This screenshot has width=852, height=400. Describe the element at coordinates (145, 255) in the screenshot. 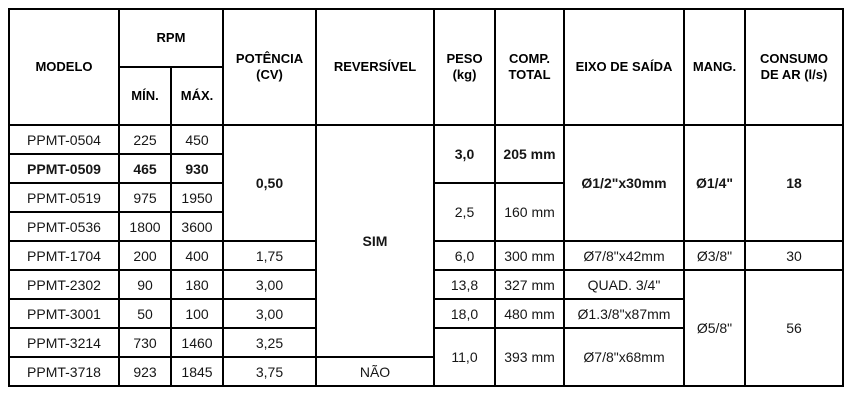

I see `cell-rpm-min: 200` at that location.